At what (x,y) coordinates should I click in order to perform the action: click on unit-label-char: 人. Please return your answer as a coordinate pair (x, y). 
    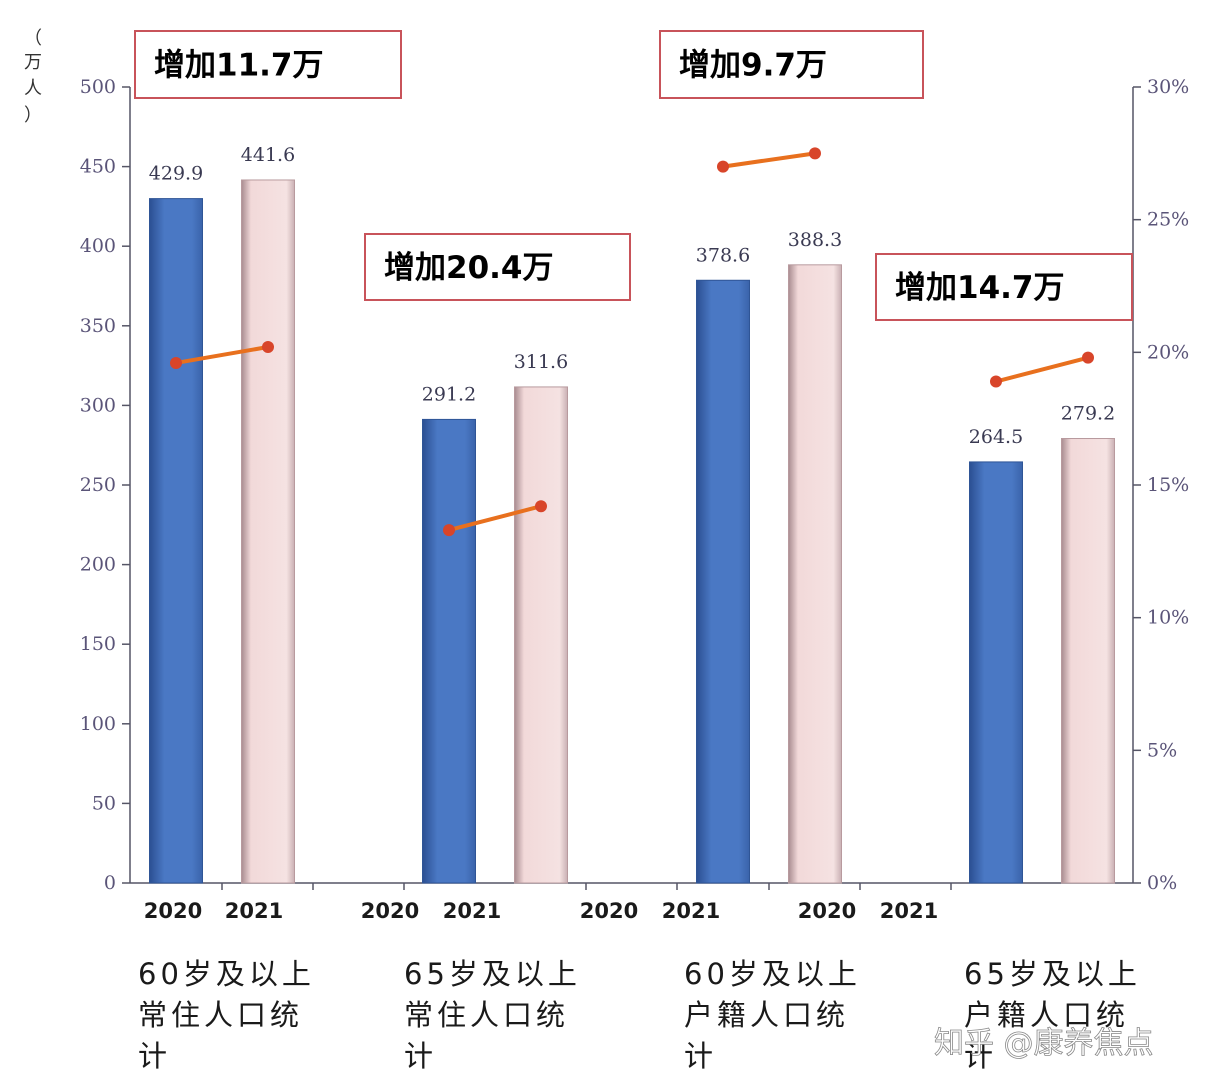
    Looking at the image, I should click on (33, 88).